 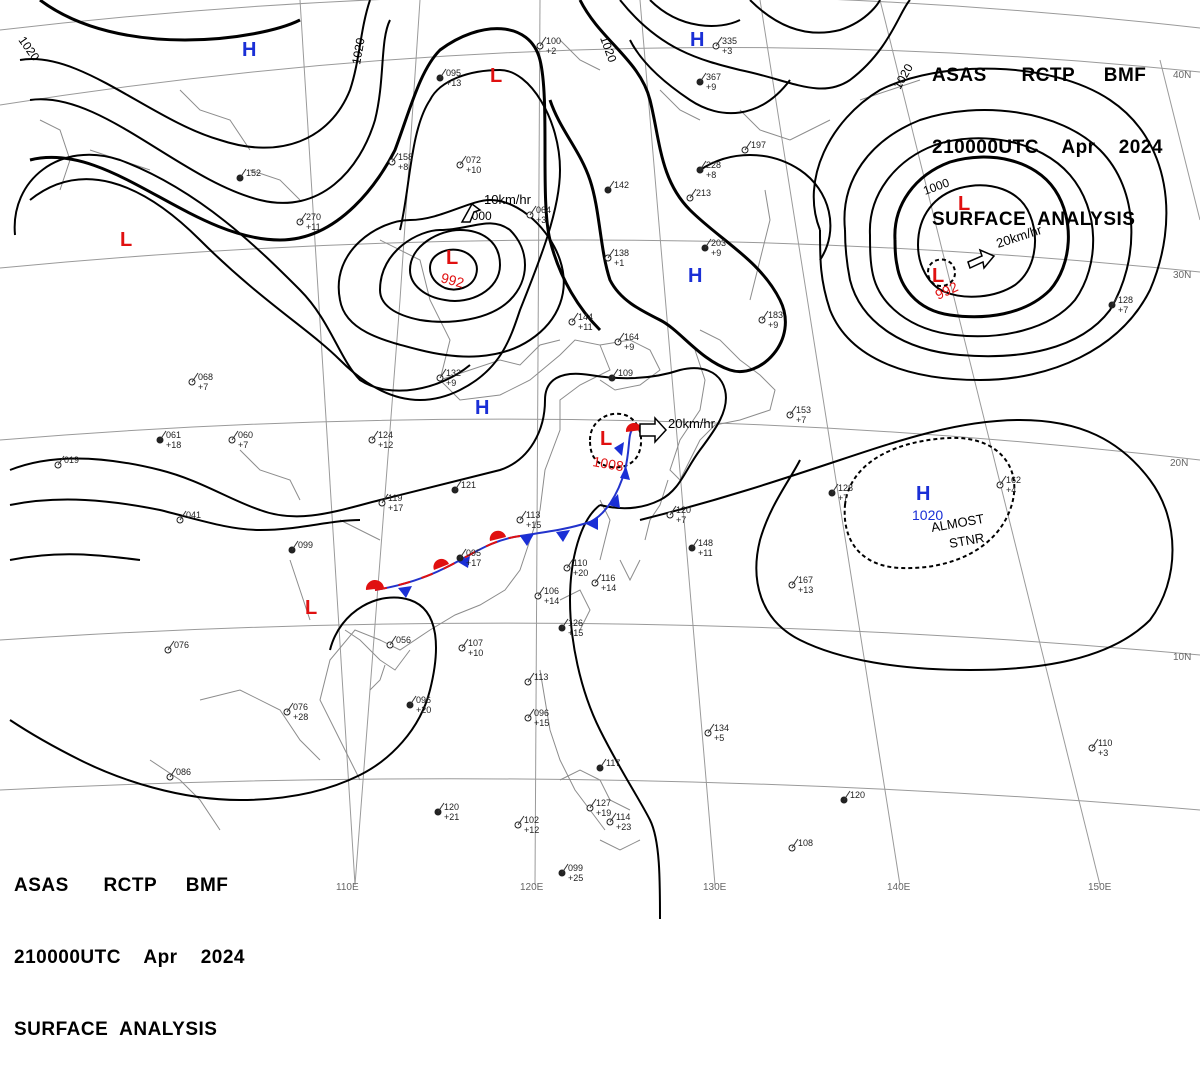 I want to click on low-center-value: 992, so click(x=452, y=280).